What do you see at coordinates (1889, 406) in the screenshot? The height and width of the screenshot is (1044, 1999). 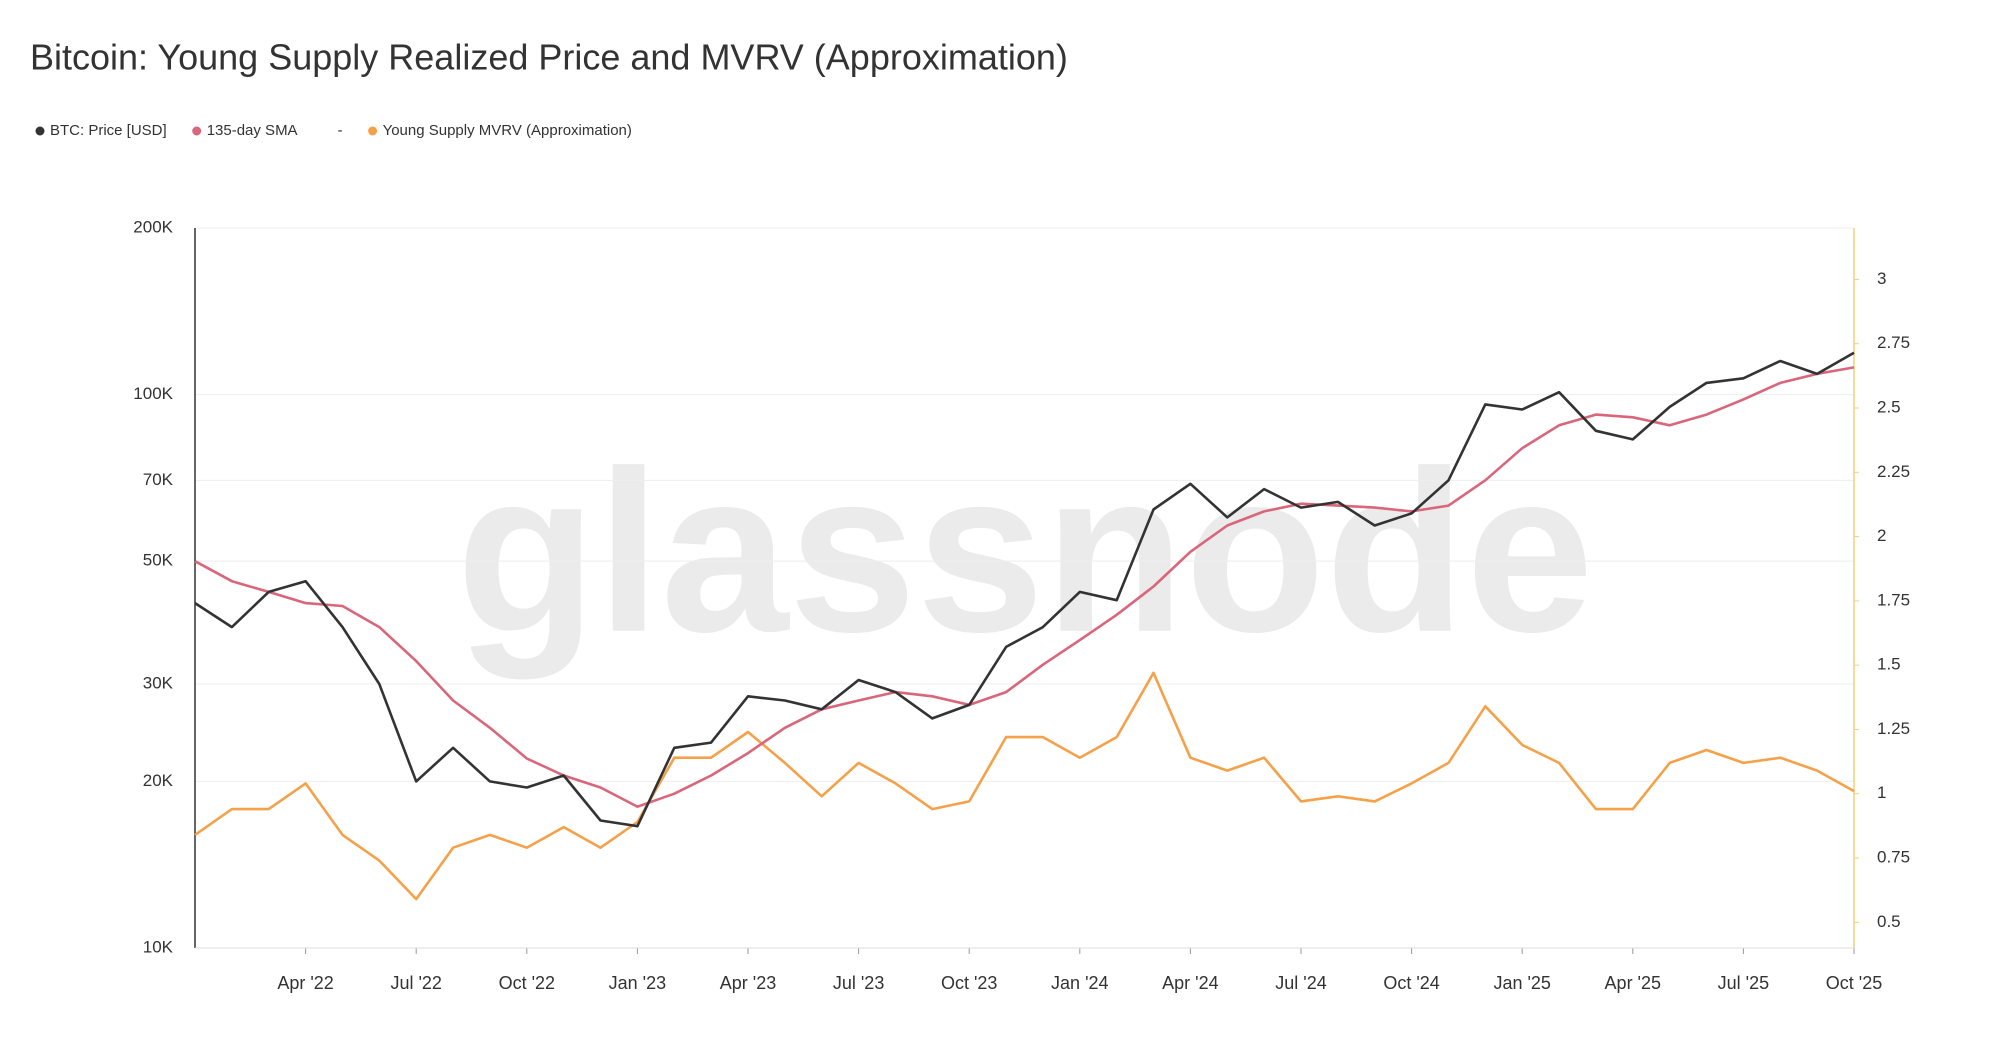 I see `y2-tick-label: 2.5` at bounding box center [1889, 406].